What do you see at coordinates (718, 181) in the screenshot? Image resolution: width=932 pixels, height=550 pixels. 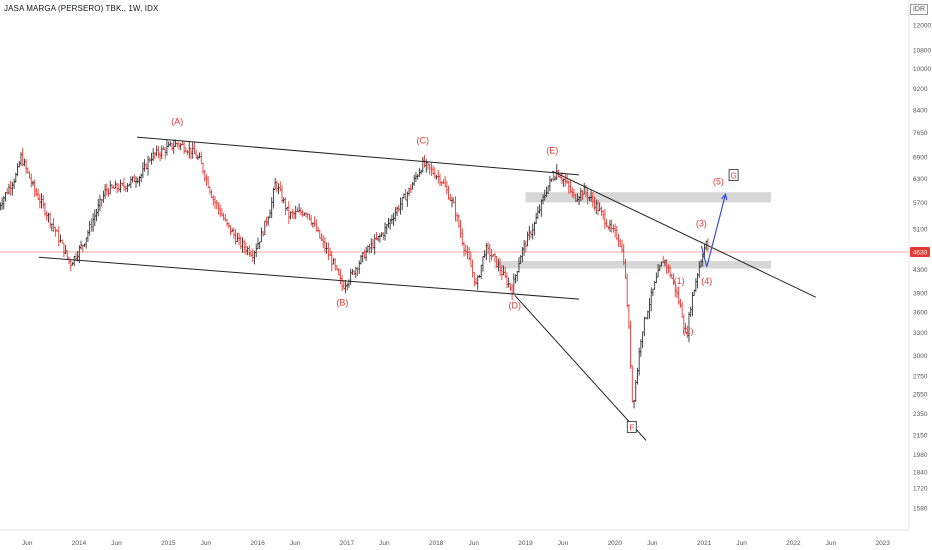 I see `wave-label: (5)` at bounding box center [718, 181].